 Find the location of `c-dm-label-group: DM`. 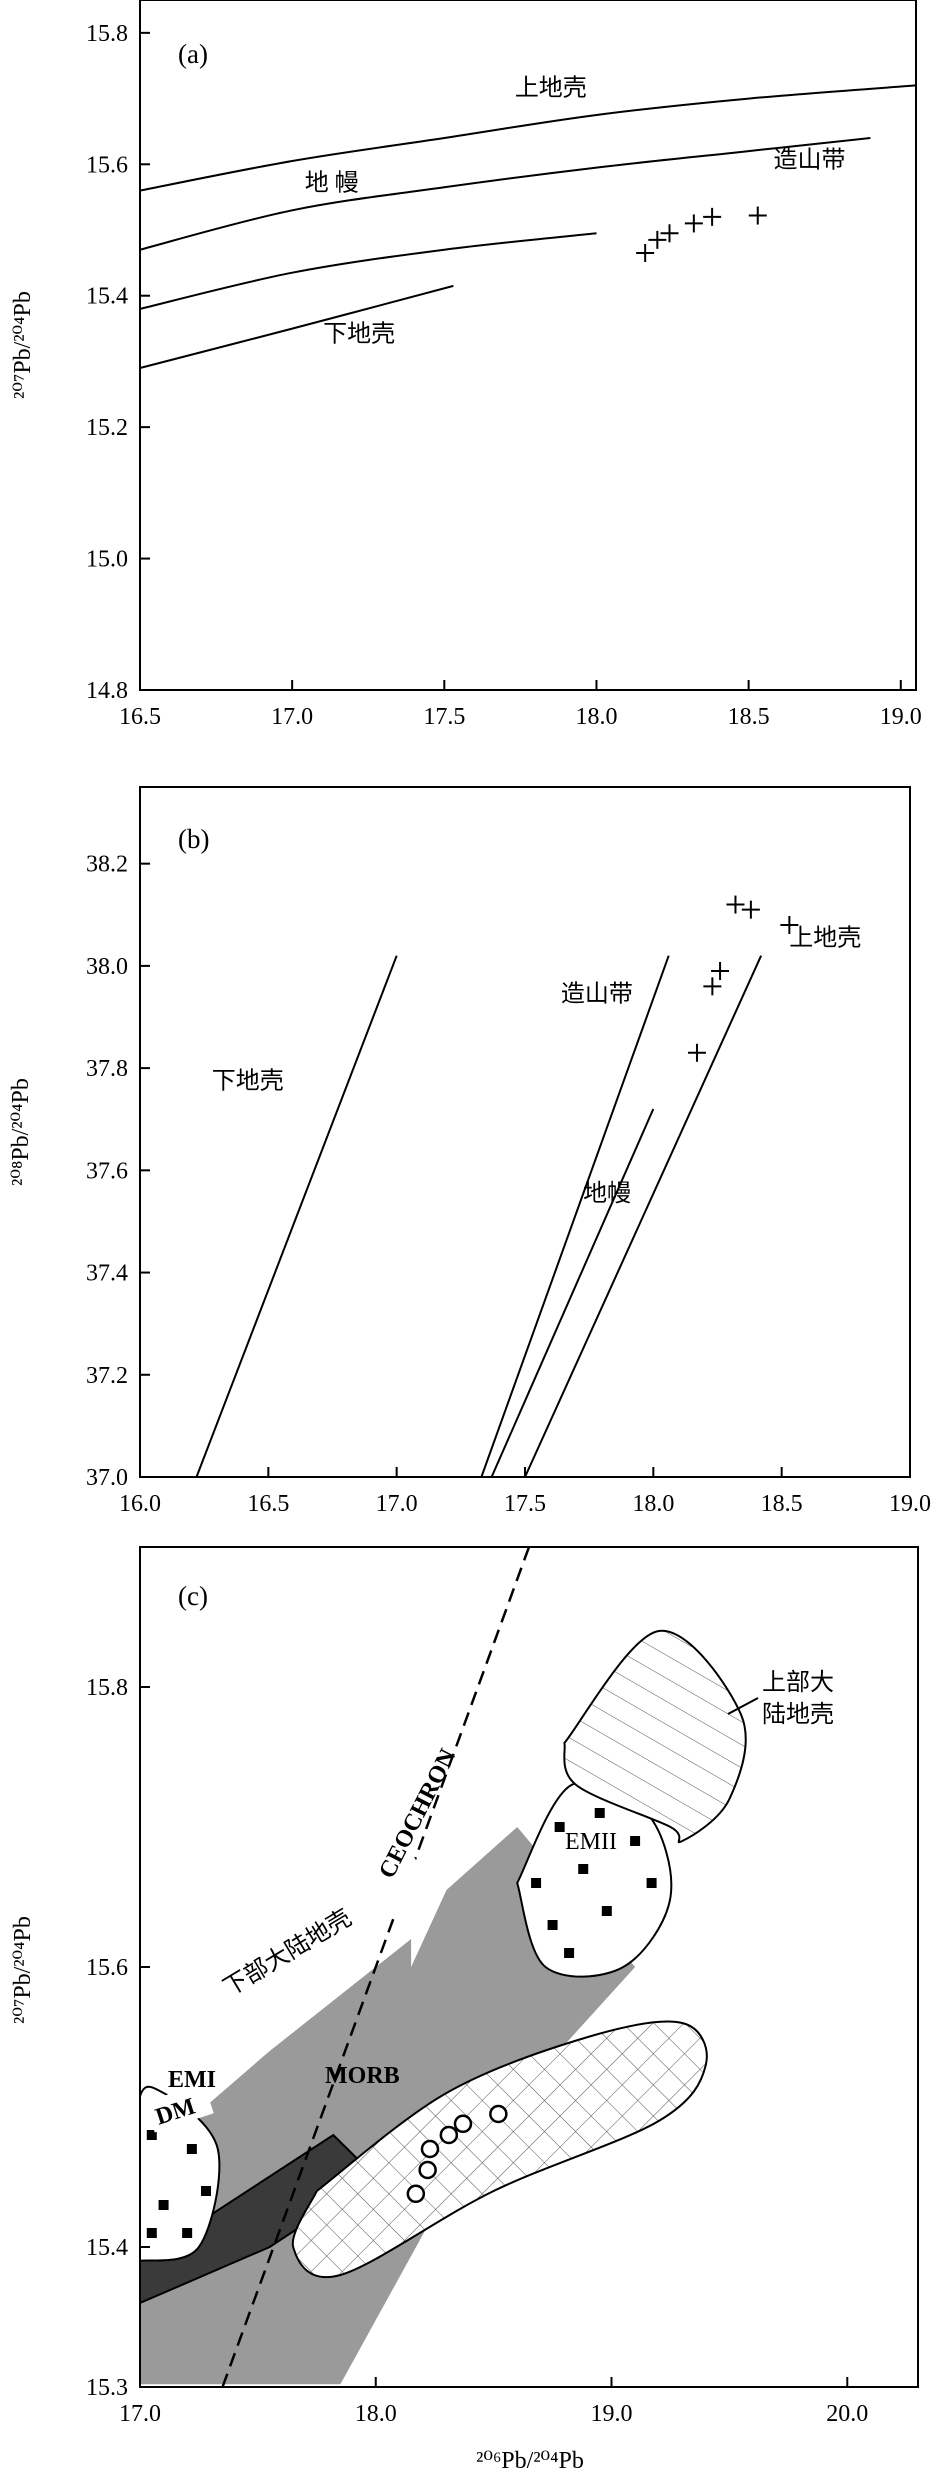

c-dm-label-group: DM is located at coordinates (179, 2107).